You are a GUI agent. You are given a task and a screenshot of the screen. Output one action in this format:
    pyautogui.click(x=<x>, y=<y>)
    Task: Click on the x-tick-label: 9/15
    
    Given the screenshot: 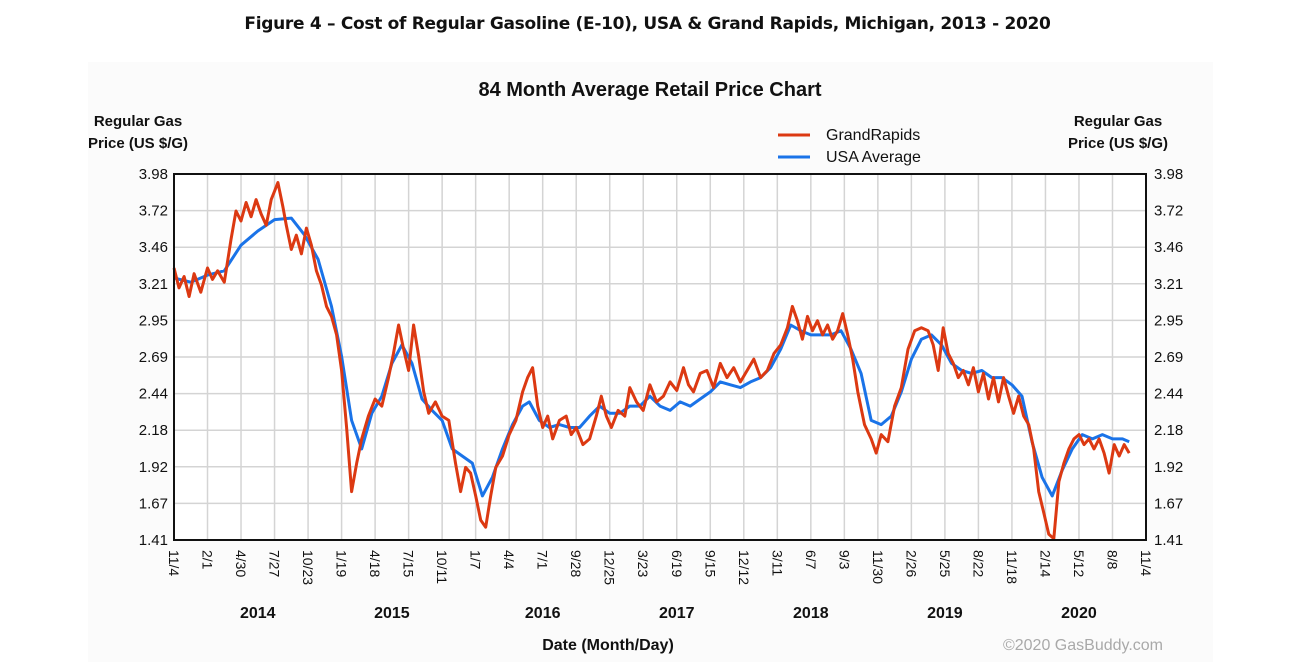 What is the action you would take?
    pyautogui.click(x=710, y=563)
    